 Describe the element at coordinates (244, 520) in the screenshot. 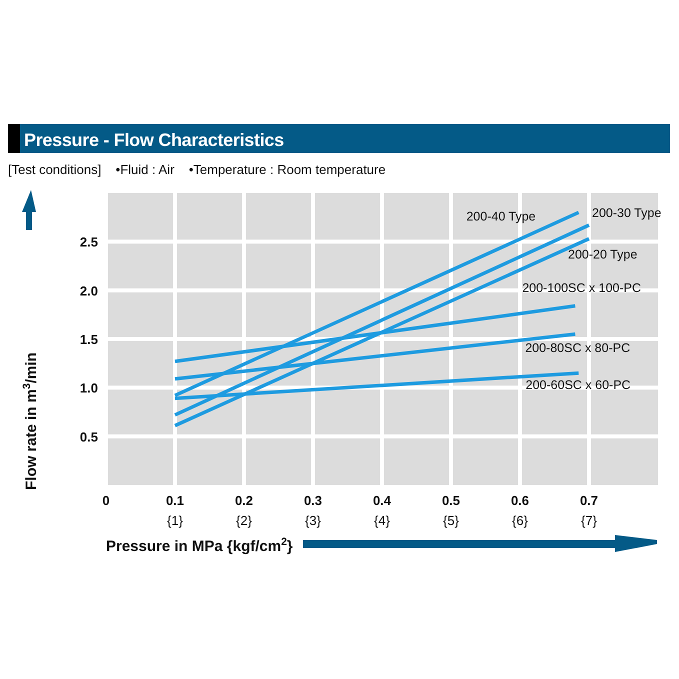

I see `x2-tick-label: {2}` at that location.